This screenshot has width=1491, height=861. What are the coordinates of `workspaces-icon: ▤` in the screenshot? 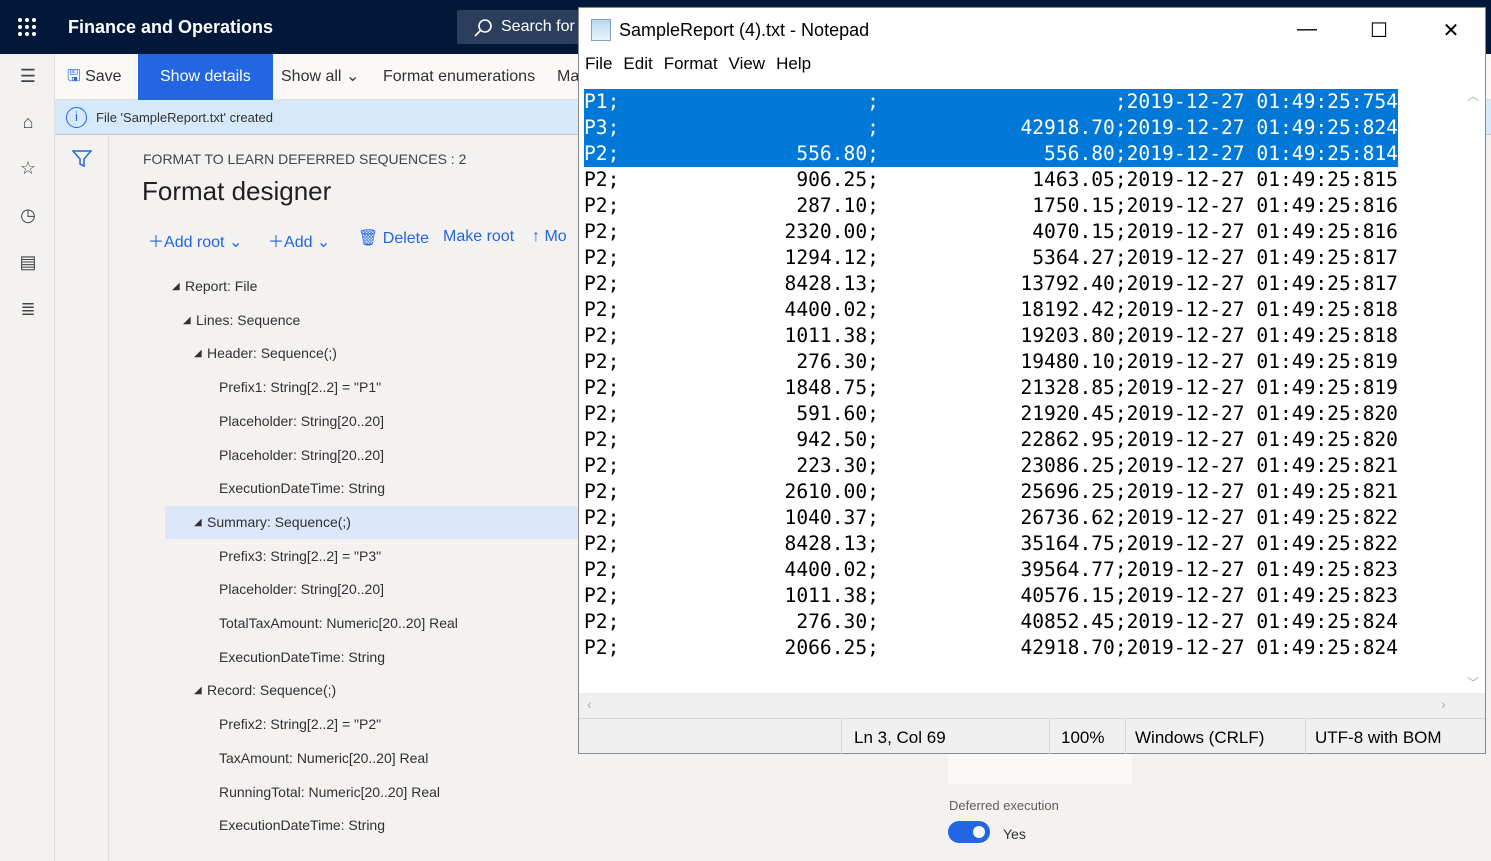 It's located at (28, 262).